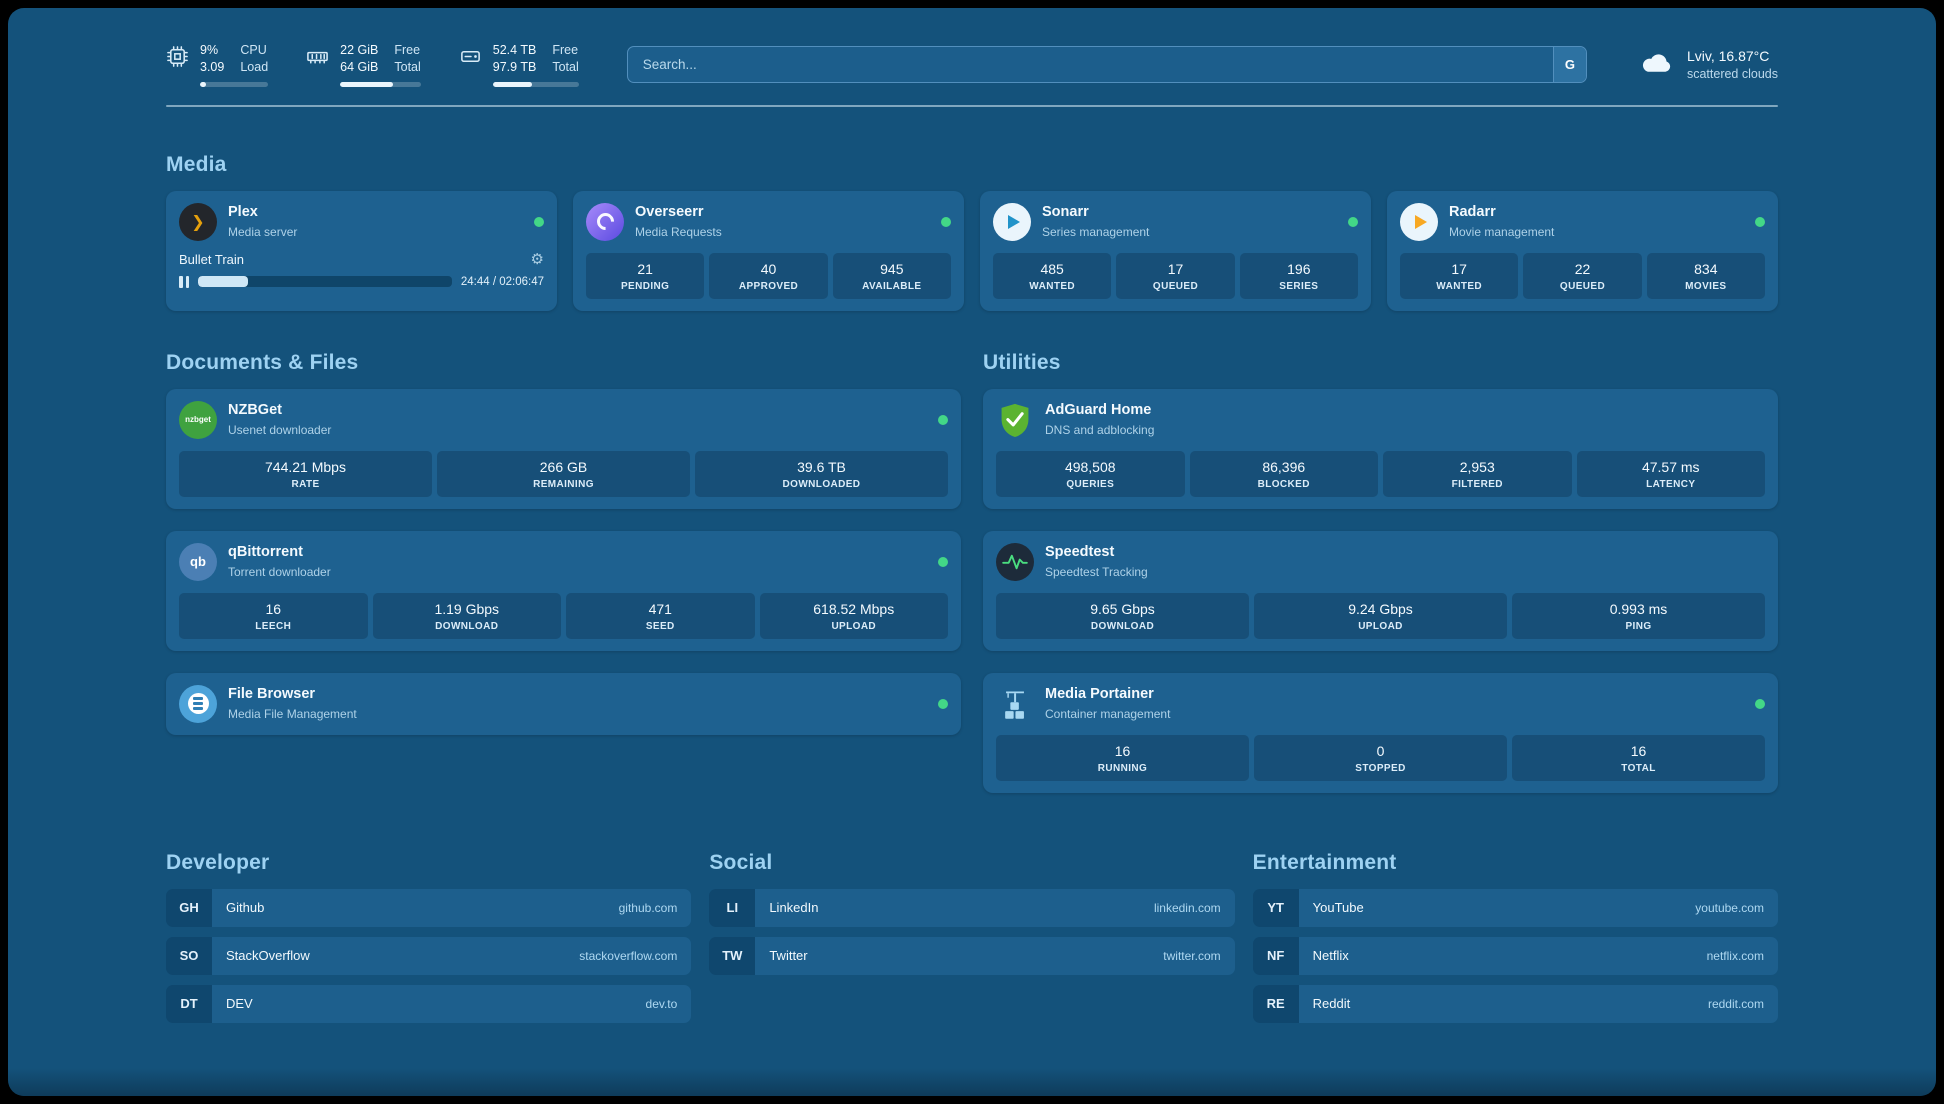  What do you see at coordinates (198, 703) in the screenshot?
I see `filebrowser-icon` at bounding box center [198, 703].